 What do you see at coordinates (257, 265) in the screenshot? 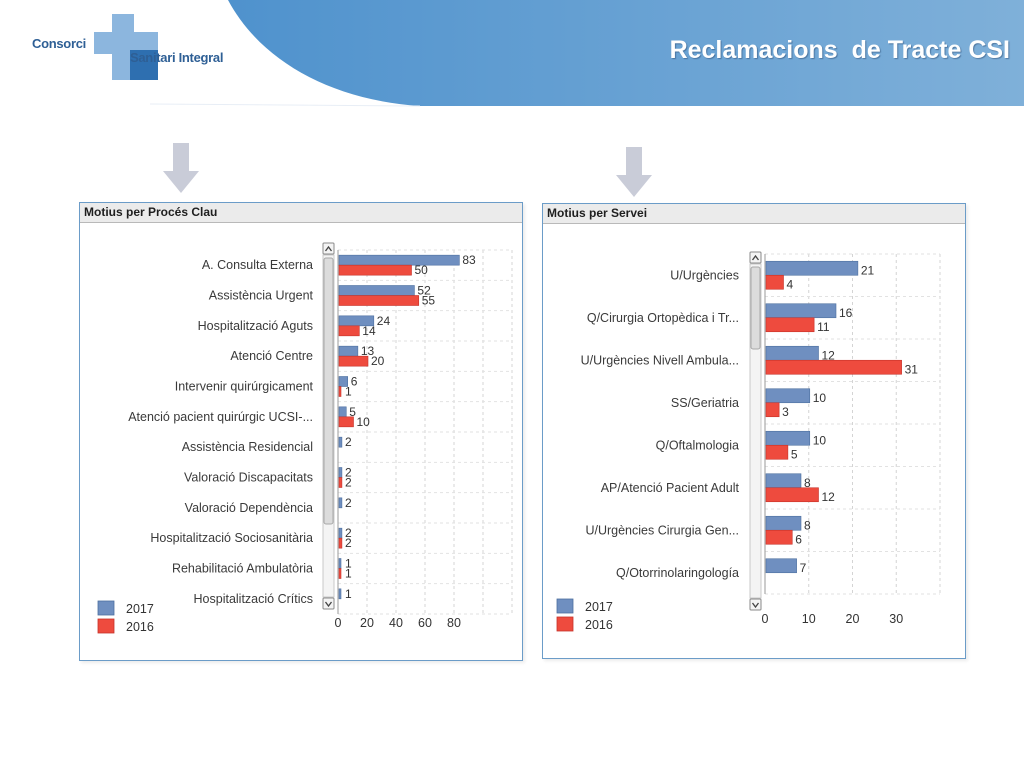
I see `category-label: A. Consulta Externa` at bounding box center [257, 265].